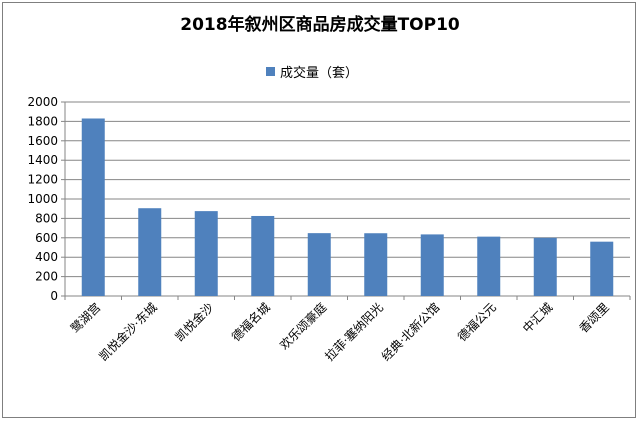 This screenshot has width=640, height=422. Describe the element at coordinates (85, 318) in the screenshot. I see `x-tick-label: 鹭湖宫` at that location.